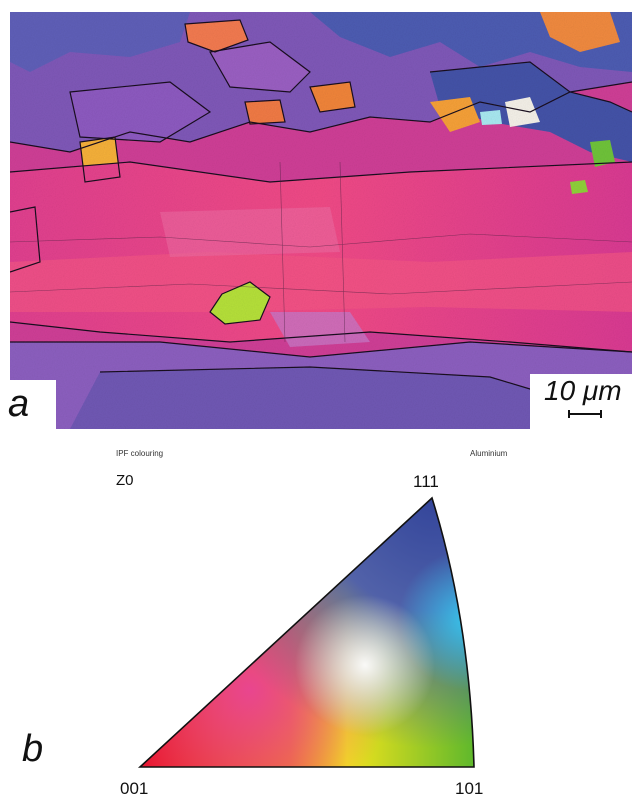 The height and width of the screenshot is (799, 632). I want to click on pole-label-111: 111, so click(426, 481).